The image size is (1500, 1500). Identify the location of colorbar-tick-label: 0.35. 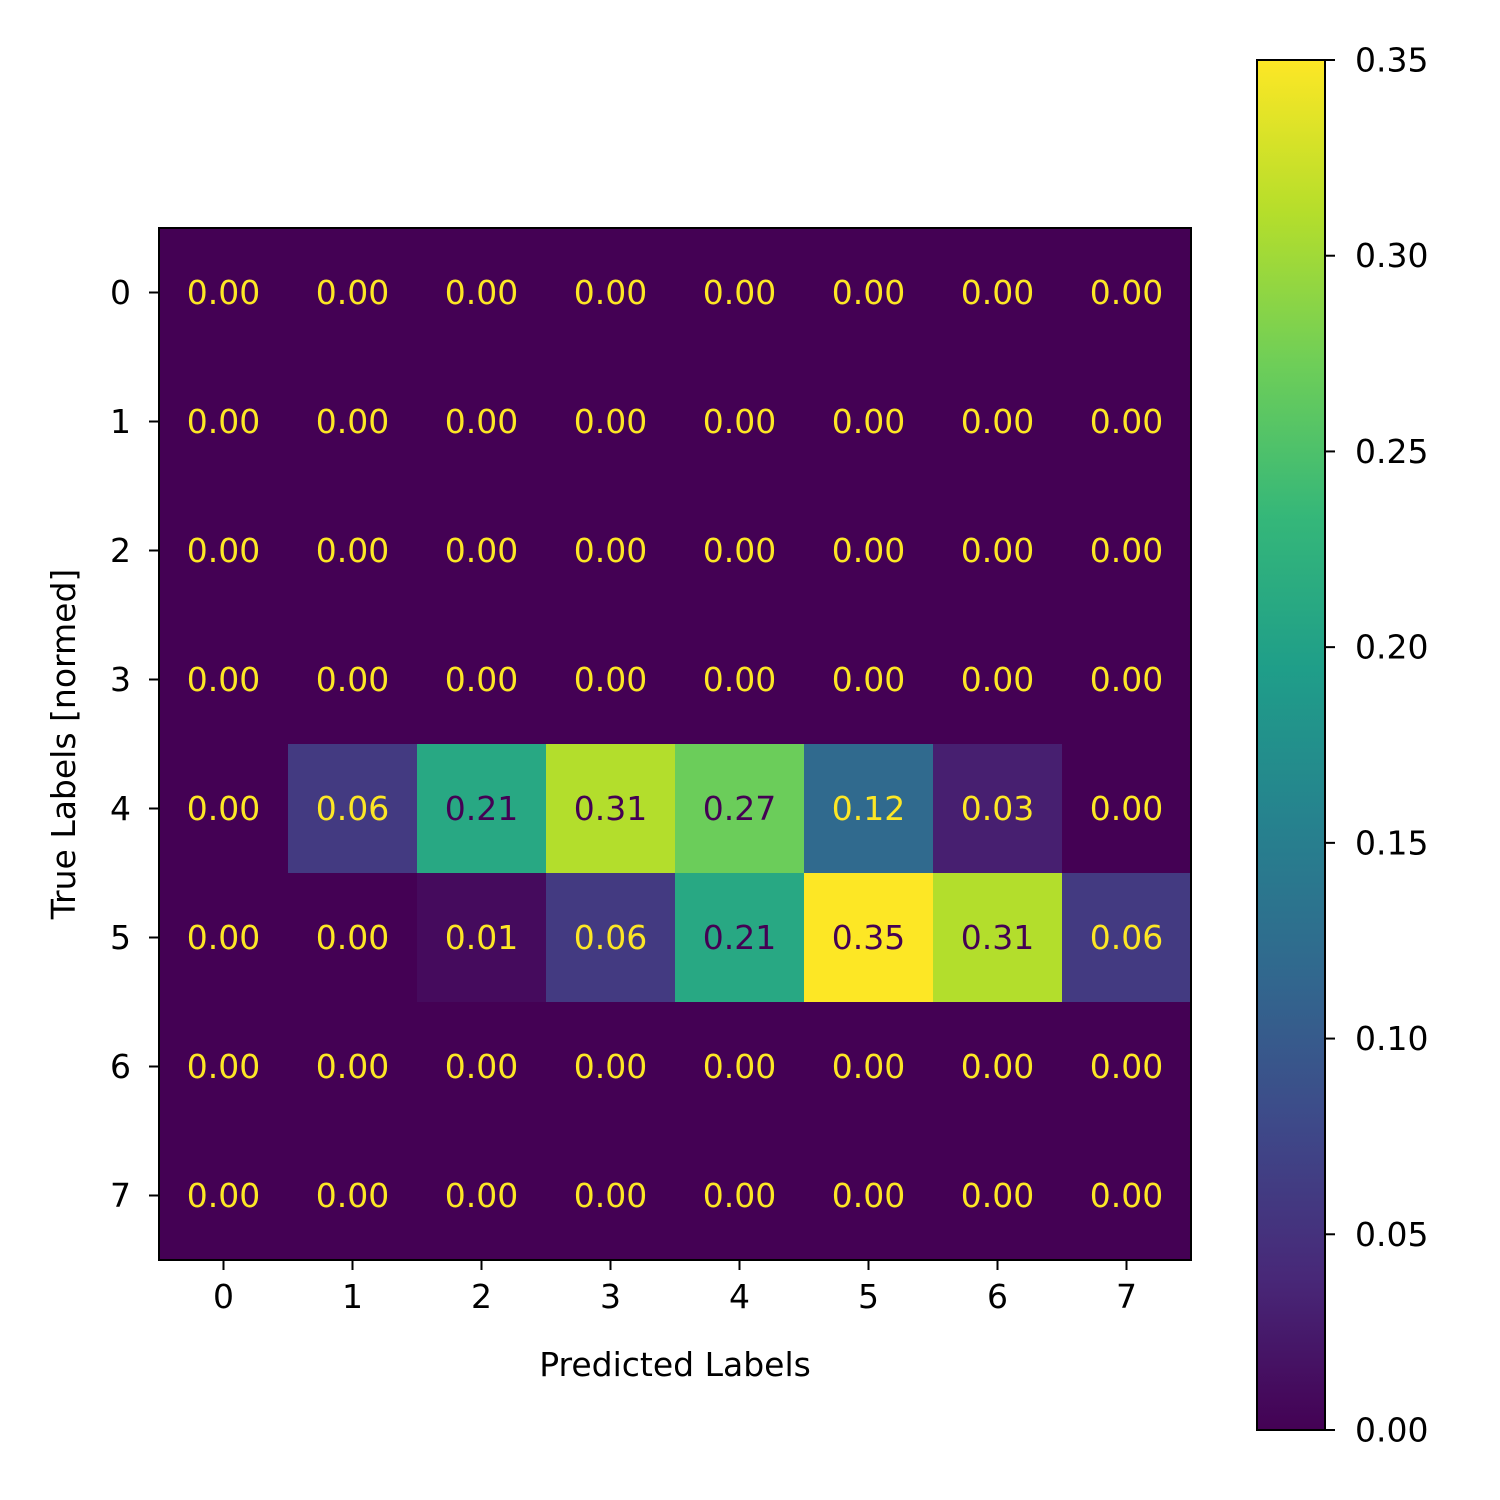
(1391, 60).